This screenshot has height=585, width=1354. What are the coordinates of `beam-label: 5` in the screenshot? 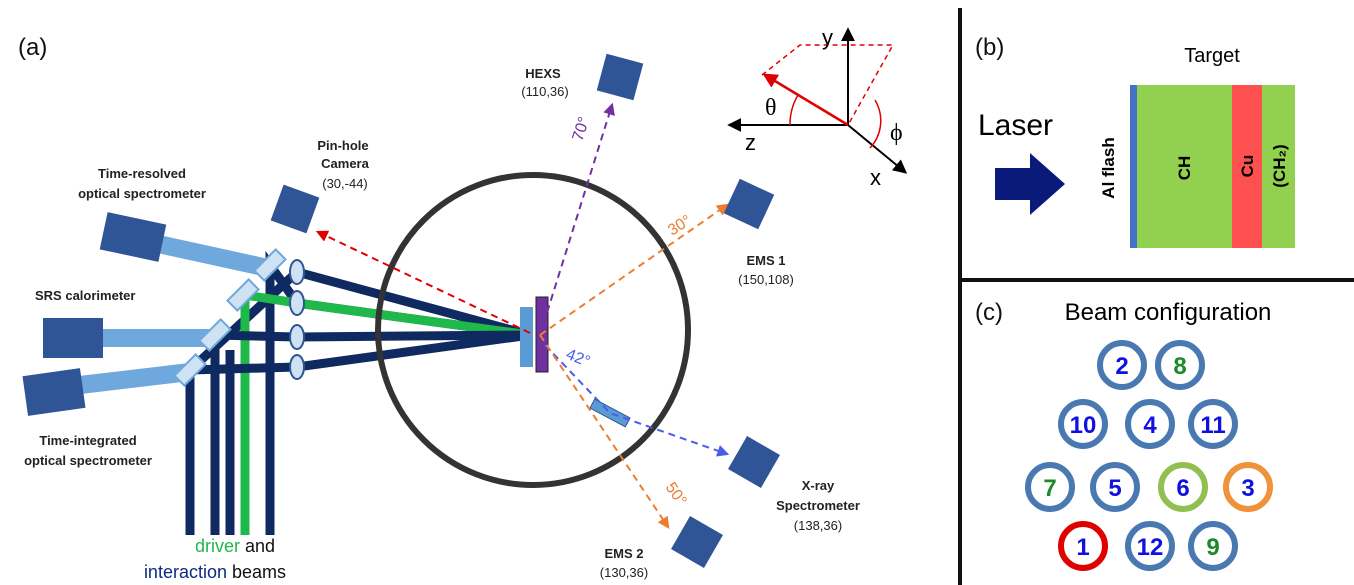 It's located at (1114, 488).